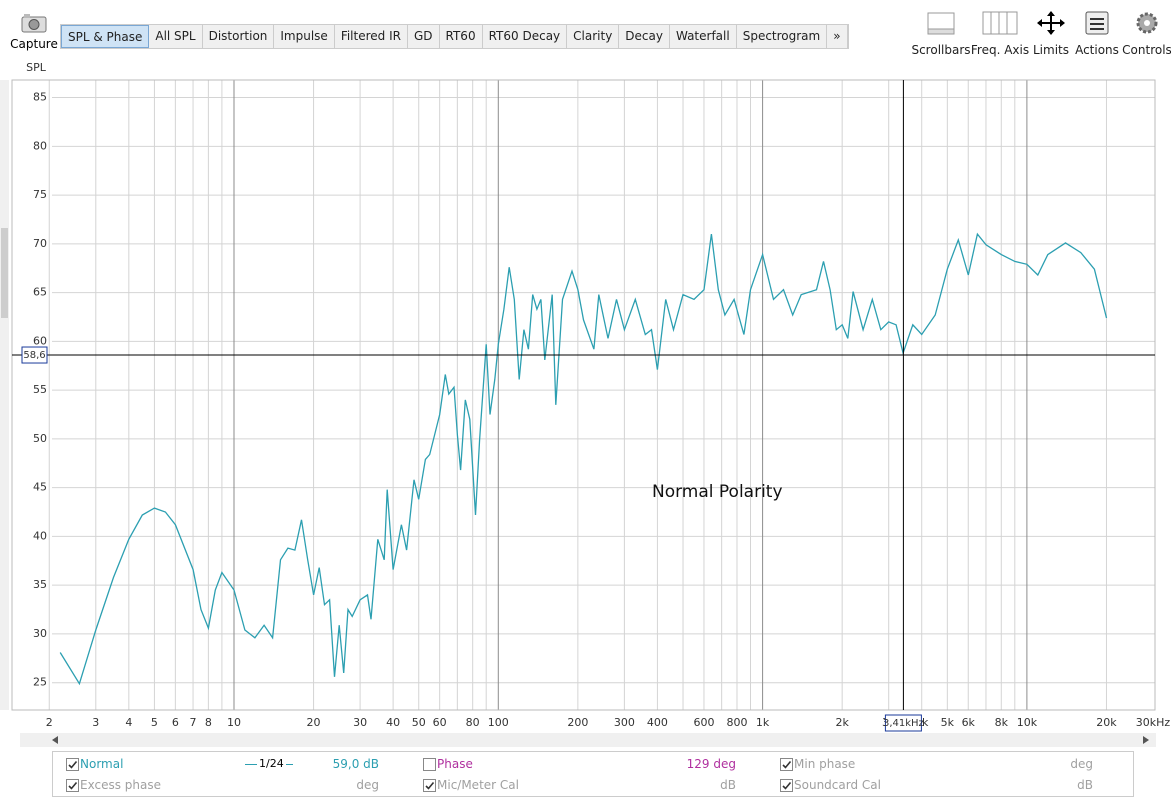  I want to click on legend-value: 129 deg, so click(711, 764).